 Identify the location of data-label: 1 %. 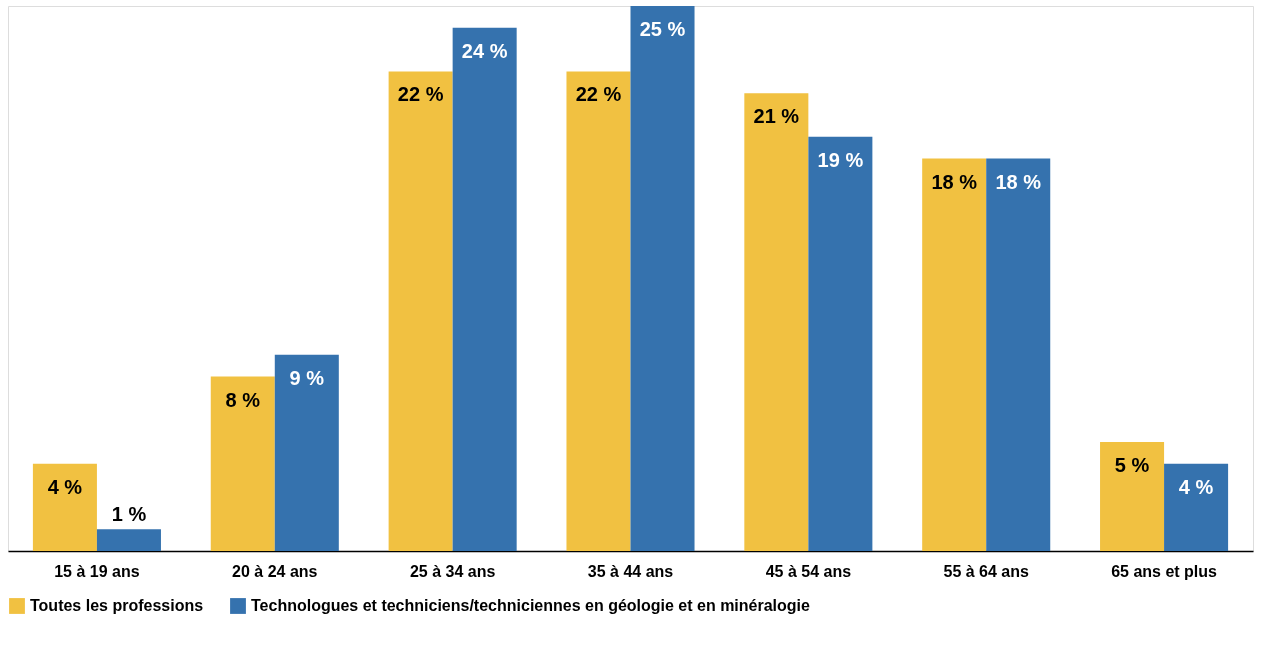
(129, 514).